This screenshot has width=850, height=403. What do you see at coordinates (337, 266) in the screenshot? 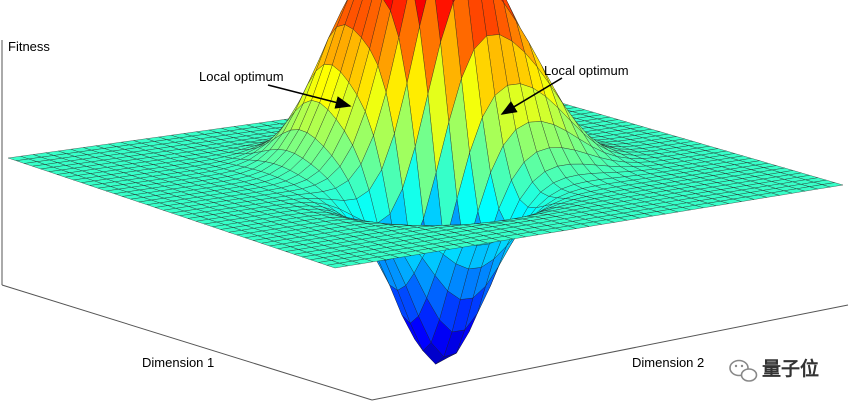
I see `surface-patch` at bounding box center [337, 266].